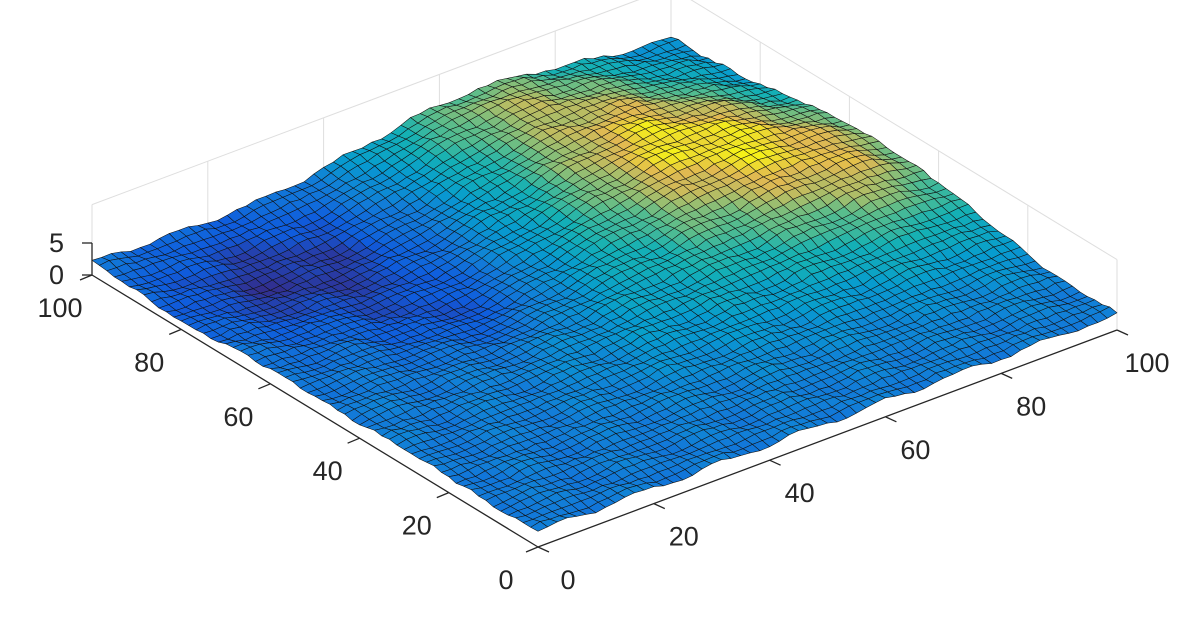 This screenshot has width=1200, height=624. I want to click on y-tick-label: 100, so click(59, 308).